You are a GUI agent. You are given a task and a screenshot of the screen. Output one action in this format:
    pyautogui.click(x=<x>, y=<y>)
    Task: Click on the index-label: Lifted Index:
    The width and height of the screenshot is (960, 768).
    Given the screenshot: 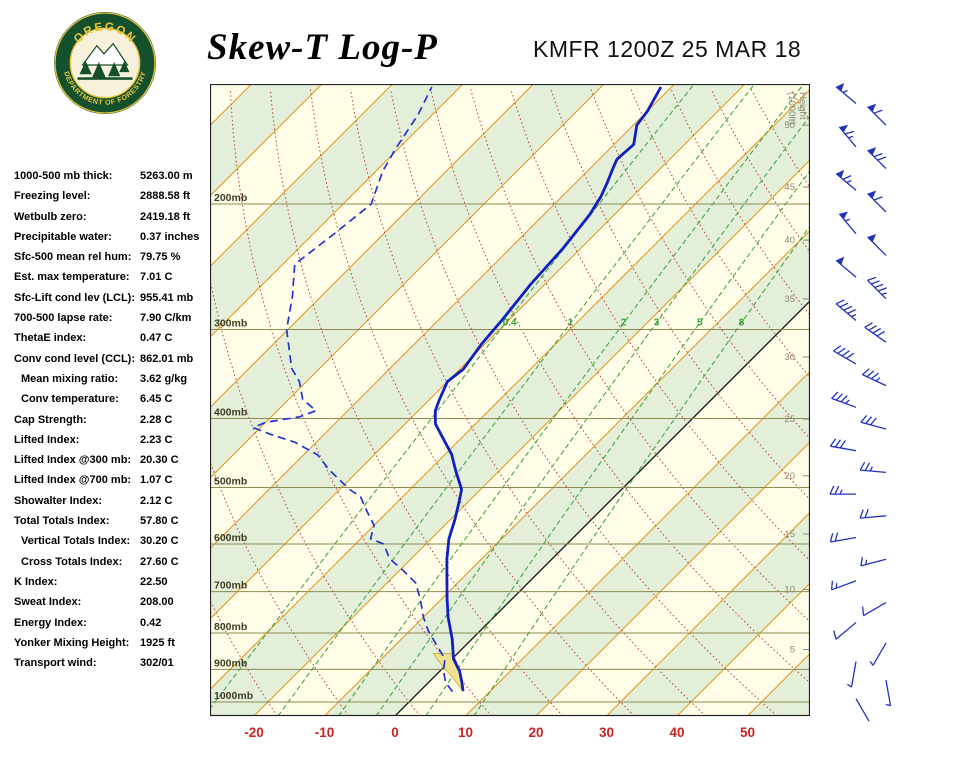 What is the action you would take?
    pyautogui.click(x=47, y=439)
    